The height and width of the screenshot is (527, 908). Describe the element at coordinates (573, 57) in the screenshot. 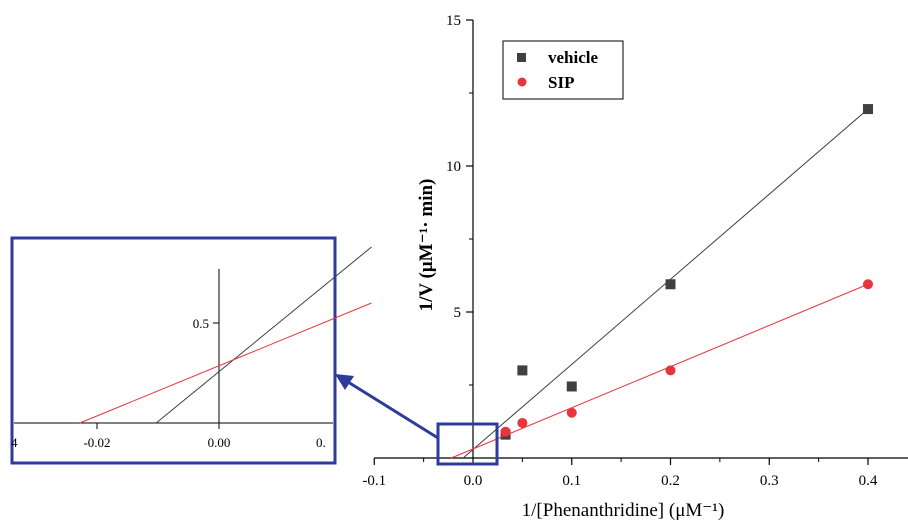

I see `legend-vehicle-label: vehicle` at that location.